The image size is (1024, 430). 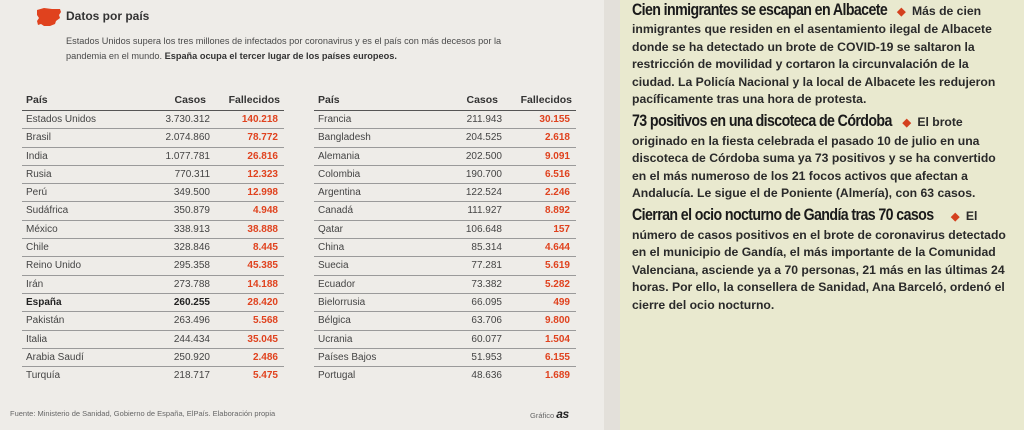 What do you see at coordinates (191, 321) in the screenshot?
I see `cases-cell: 263.496` at bounding box center [191, 321].